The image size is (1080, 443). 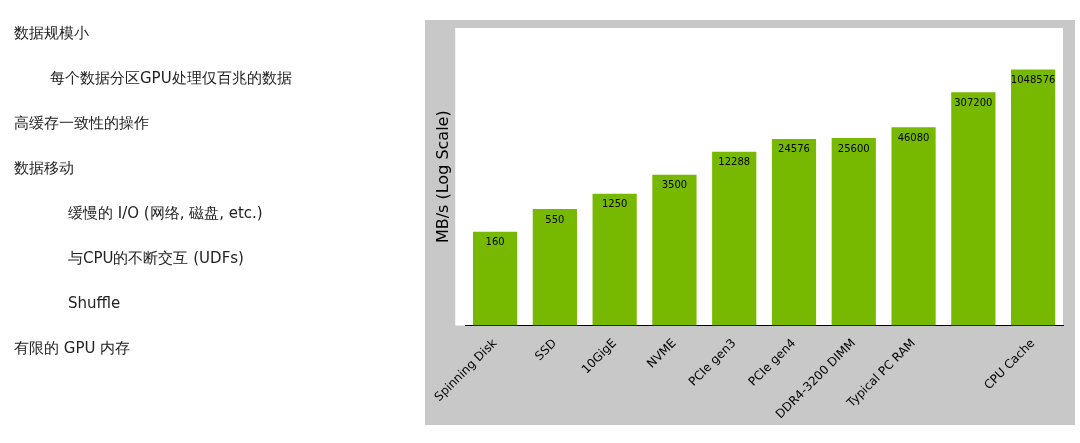 What do you see at coordinates (973, 102) in the screenshot?
I see `data-label: 307200` at bounding box center [973, 102].